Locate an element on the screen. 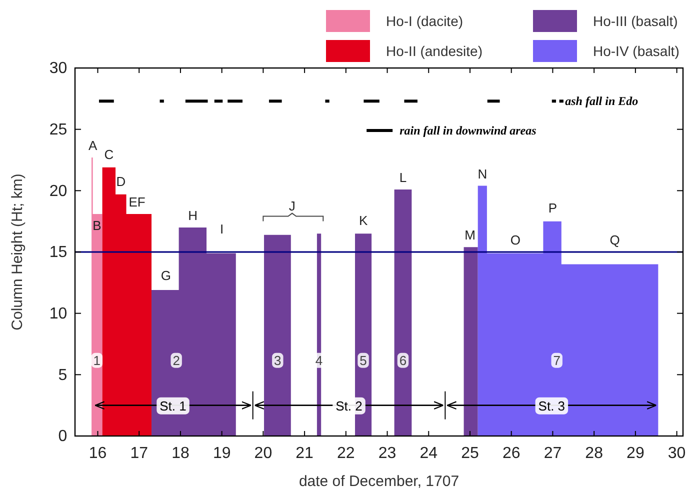  x-tick-label: 30 is located at coordinates (677, 453).